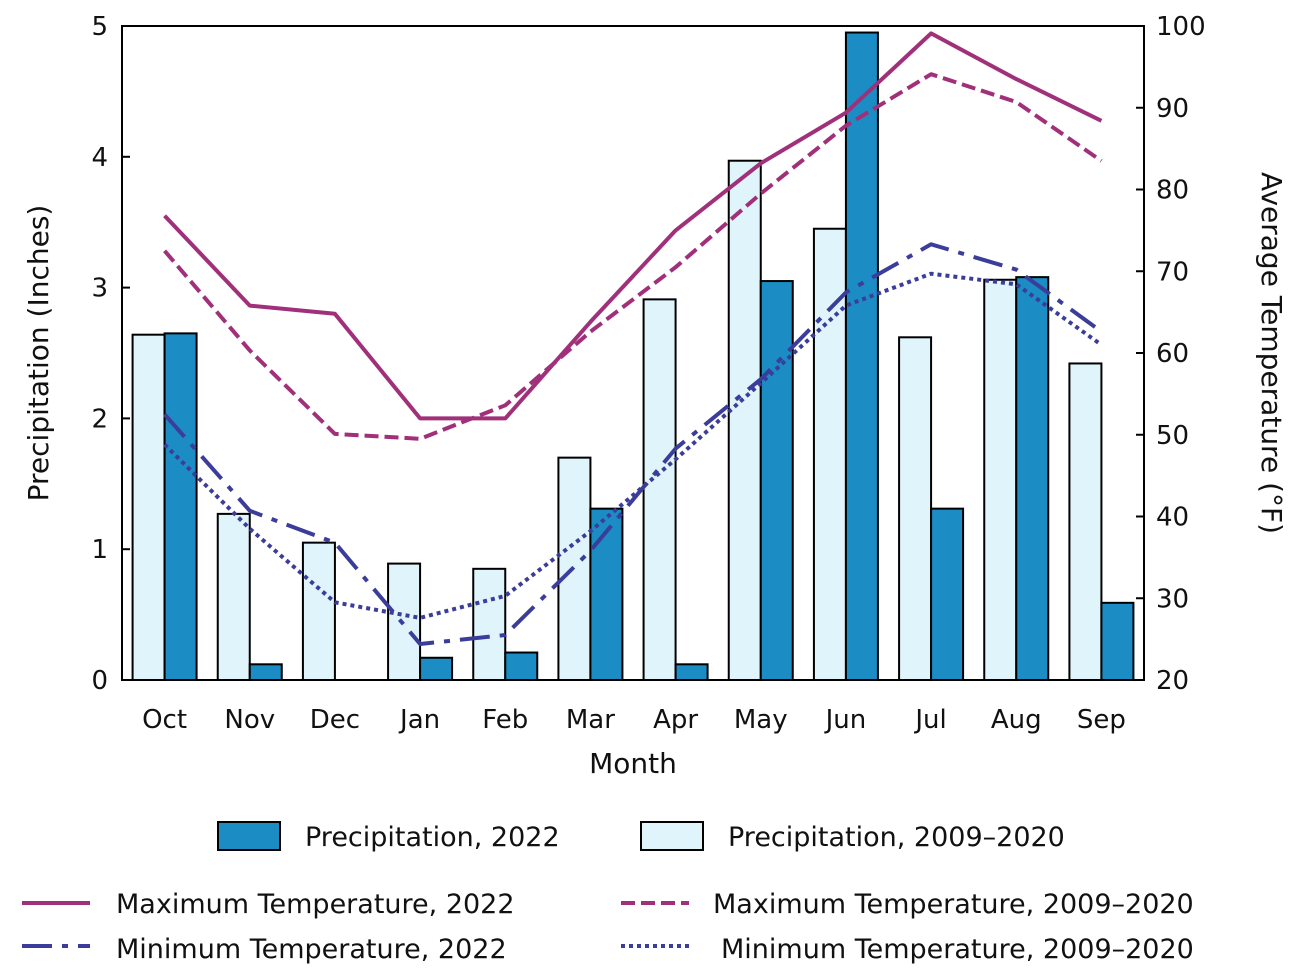  I want to click on legend-item-precip-normal: Precipitation, 2009–2020, so click(852, 837).